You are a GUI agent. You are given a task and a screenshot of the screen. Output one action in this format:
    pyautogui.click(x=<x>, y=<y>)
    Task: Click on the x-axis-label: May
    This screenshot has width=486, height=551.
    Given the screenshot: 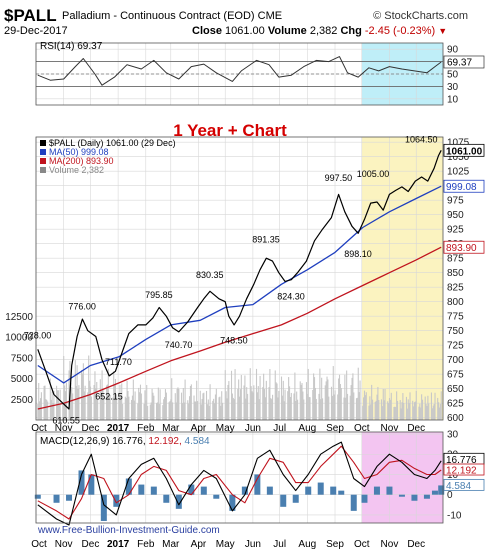 What is the action you would take?
    pyautogui.click(x=225, y=428)
    